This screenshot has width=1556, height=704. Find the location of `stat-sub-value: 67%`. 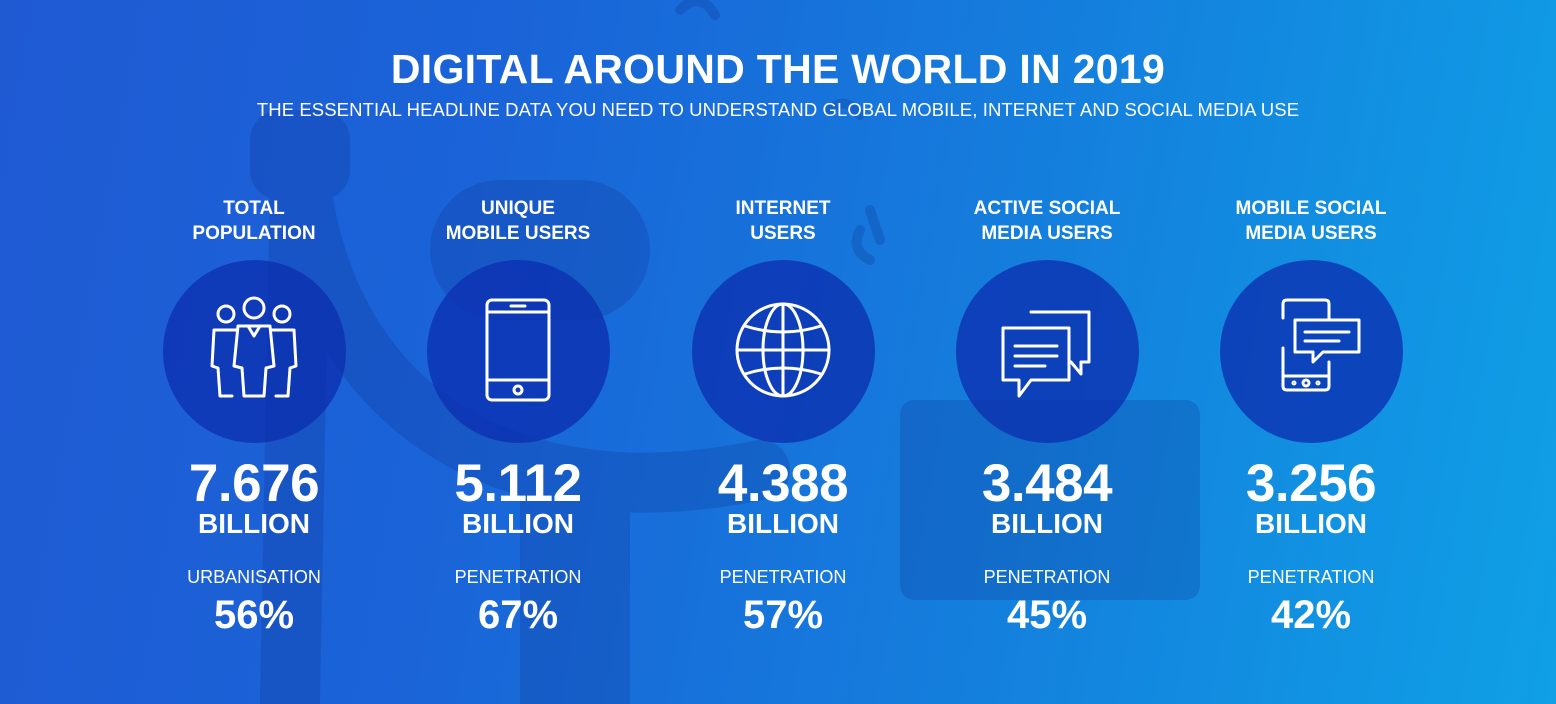

stat-sub-value: 67% is located at coordinates (518, 615).